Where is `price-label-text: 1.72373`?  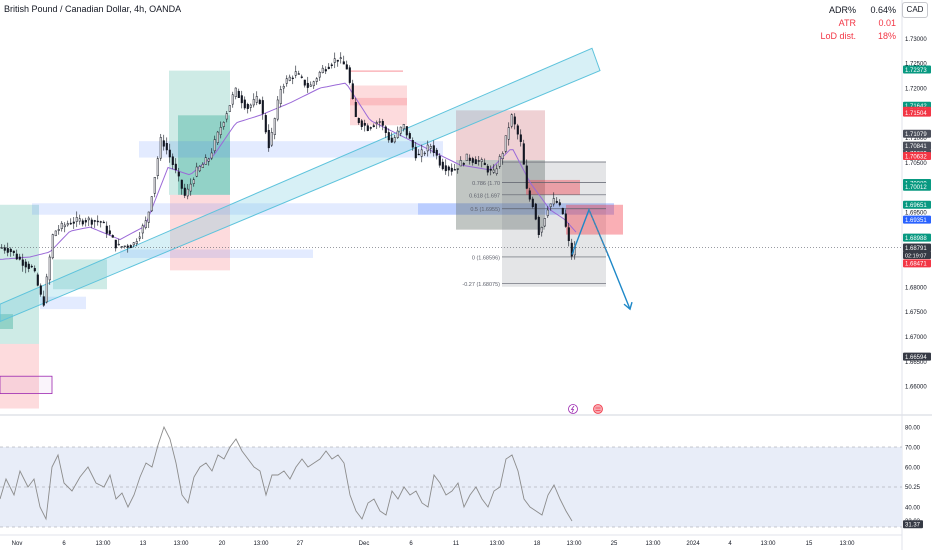 price-label-text: 1.72373 is located at coordinates (916, 71).